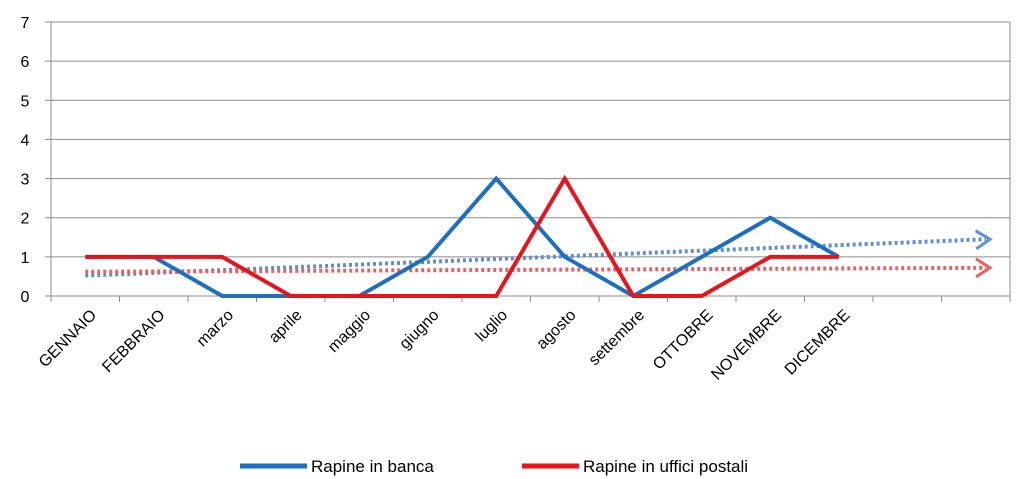 The height and width of the screenshot is (479, 1034). I want to click on x-tick-label: agosto, so click(557, 330).